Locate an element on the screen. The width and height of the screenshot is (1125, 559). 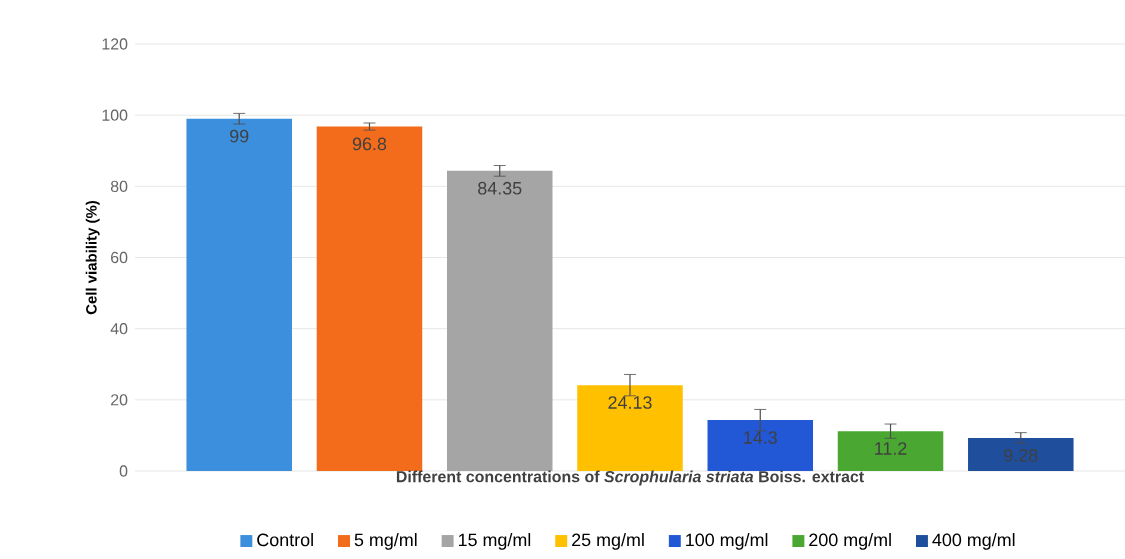
x-axis-title: Different concentrations of Scrophularia striata Boiss. extract is located at coordinates (630, 478).